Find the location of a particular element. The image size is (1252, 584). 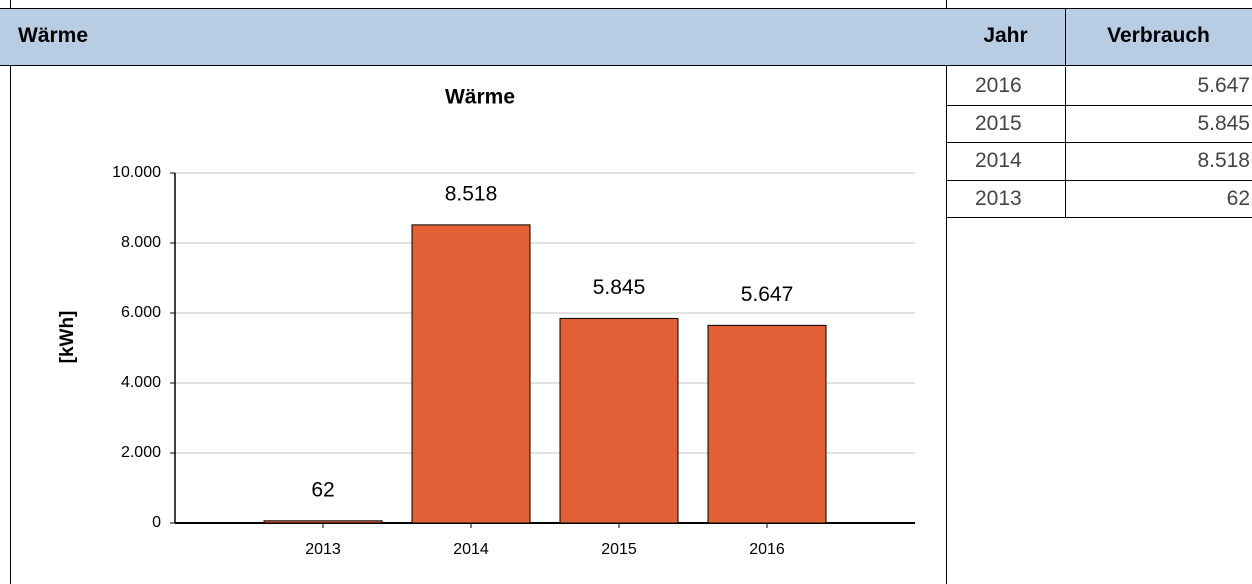

table-cell: 2015 is located at coordinates (998, 123).